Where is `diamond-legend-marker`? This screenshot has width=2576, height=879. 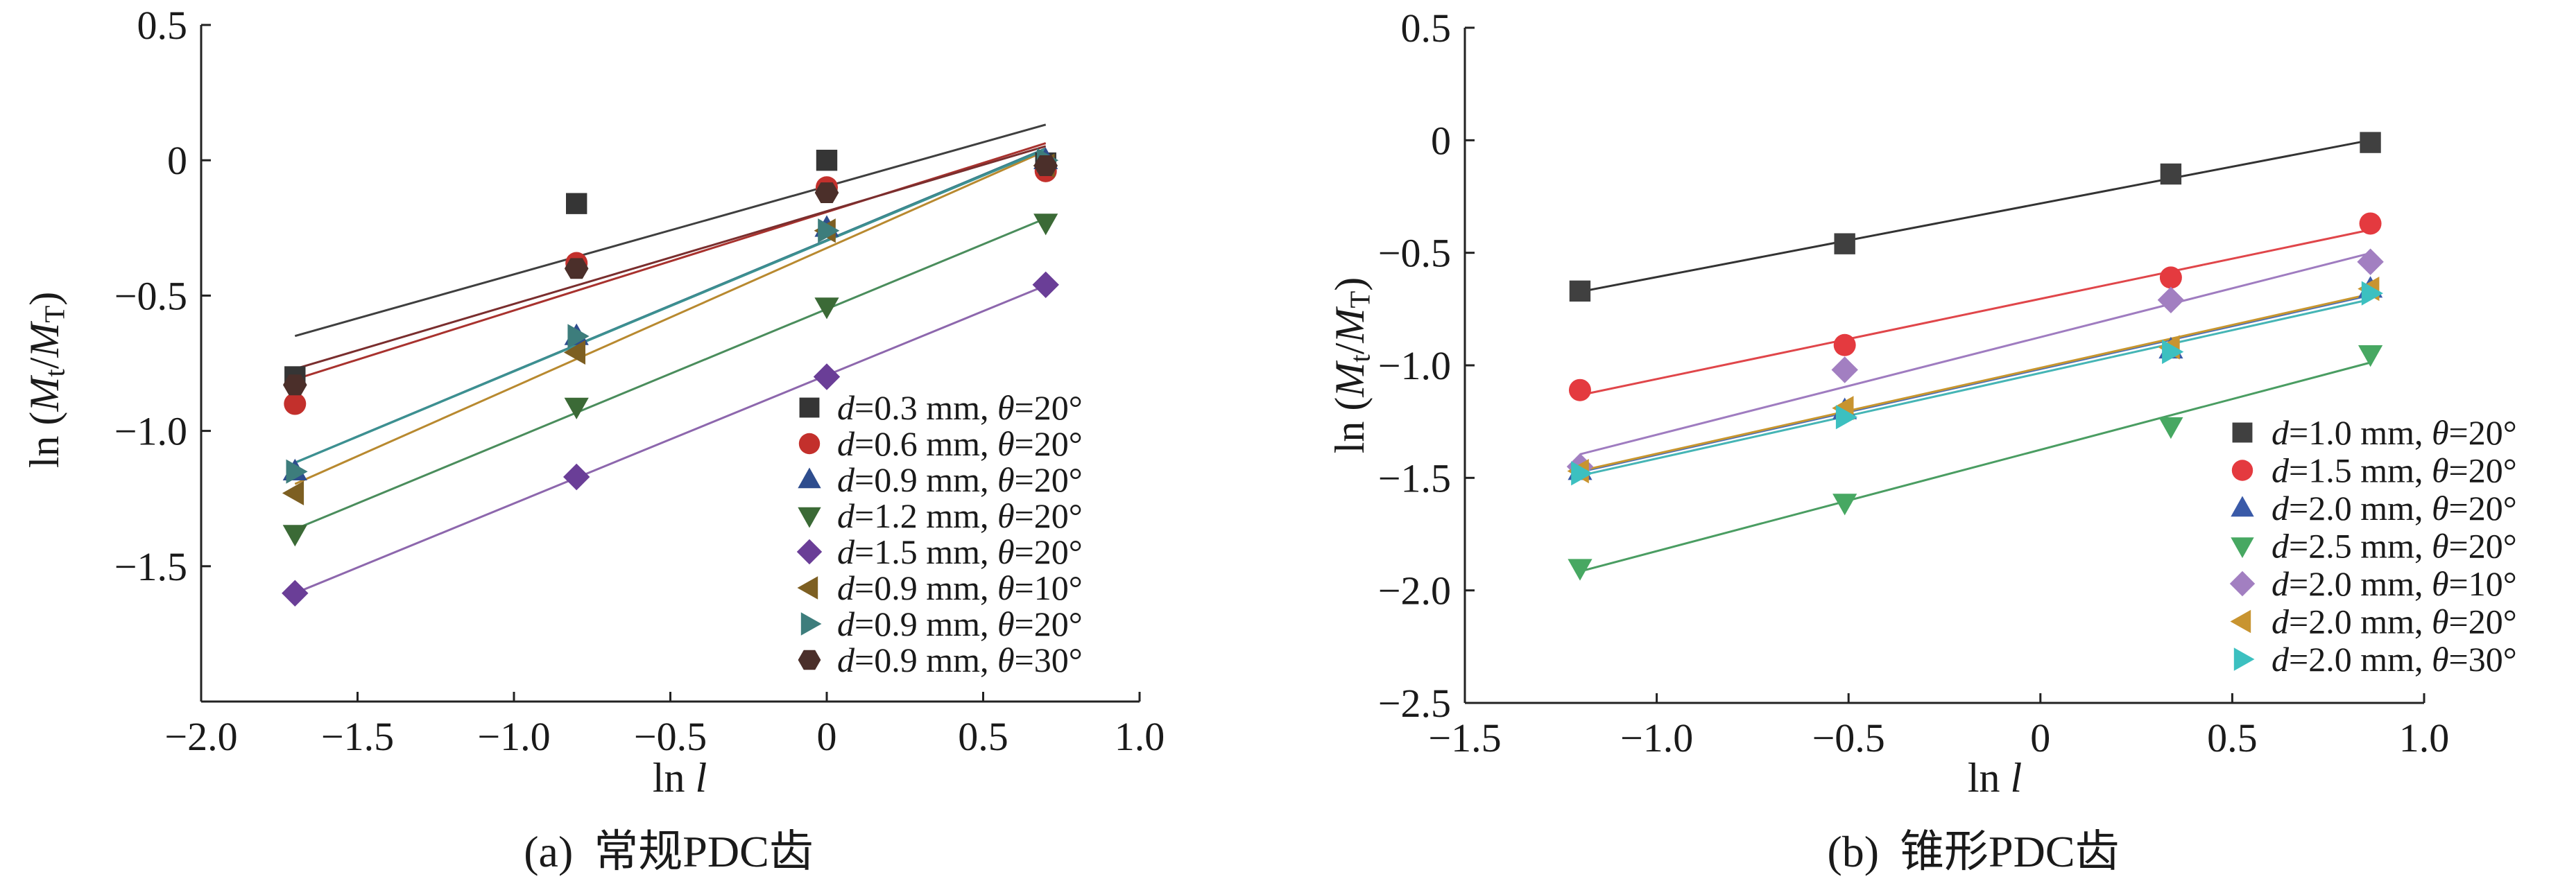
diamond-legend-marker is located at coordinates (809, 552).